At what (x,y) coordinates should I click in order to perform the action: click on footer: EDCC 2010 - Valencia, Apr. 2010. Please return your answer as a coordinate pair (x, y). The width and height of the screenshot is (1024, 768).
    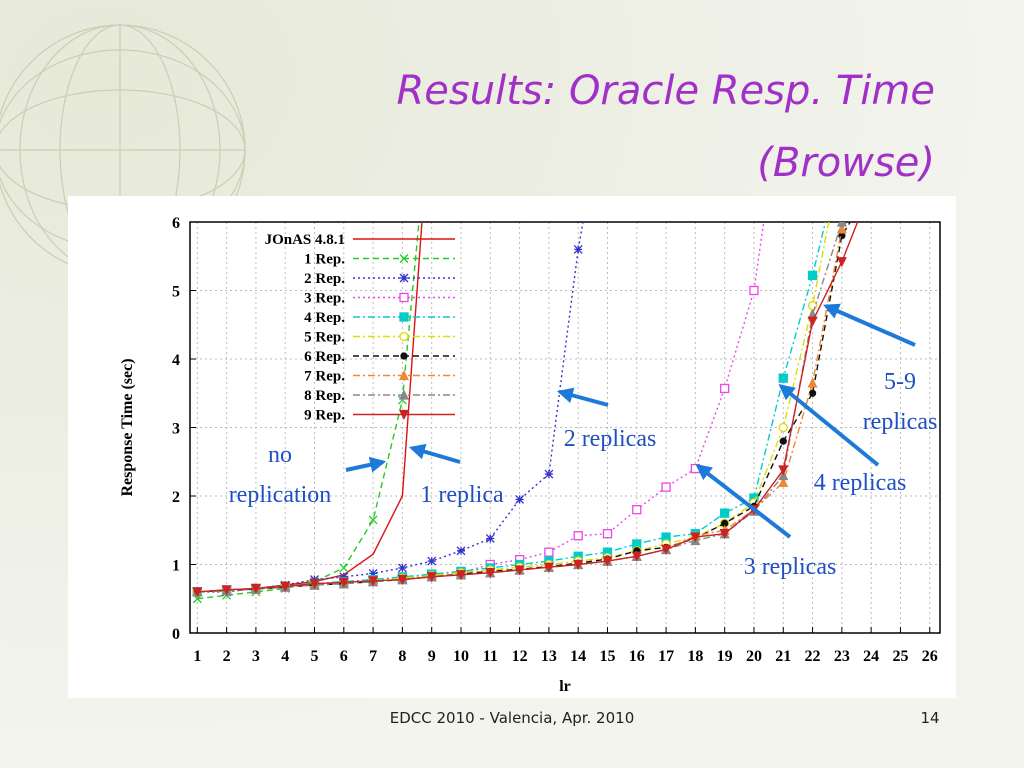
    Looking at the image, I should click on (512, 718).